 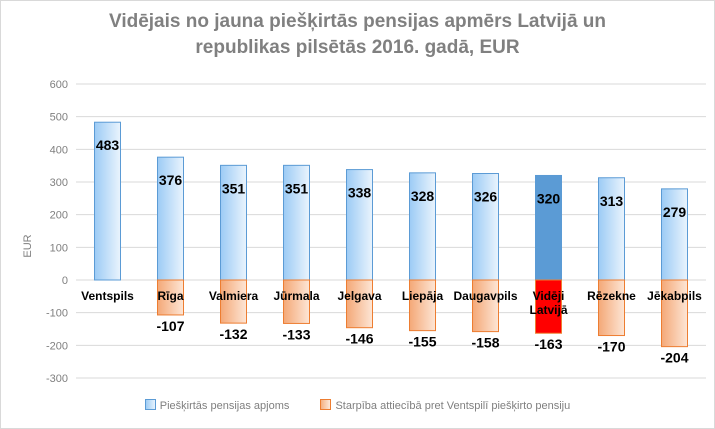 What do you see at coordinates (423, 296) in the screenshot?
I see `category-label-5: Liepāja` at bounding box center [423, 296].